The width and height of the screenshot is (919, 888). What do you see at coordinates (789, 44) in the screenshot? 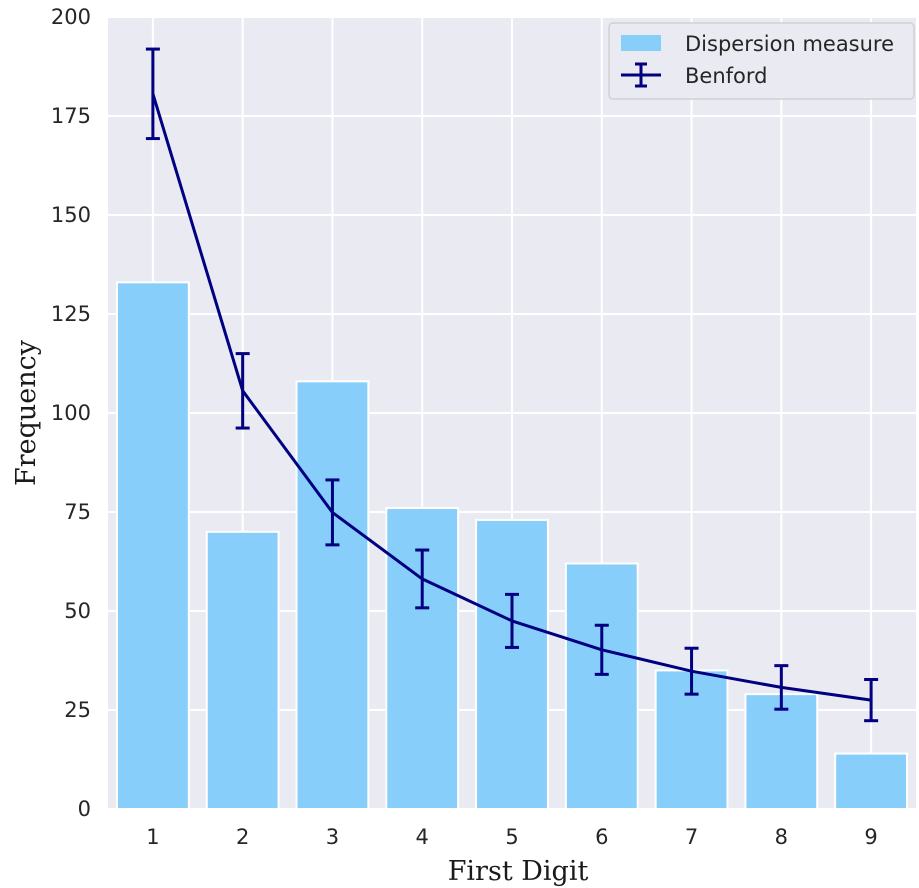
I see `legend-label-dispersion: Dispersion measure` at bounding box center [789, 44].